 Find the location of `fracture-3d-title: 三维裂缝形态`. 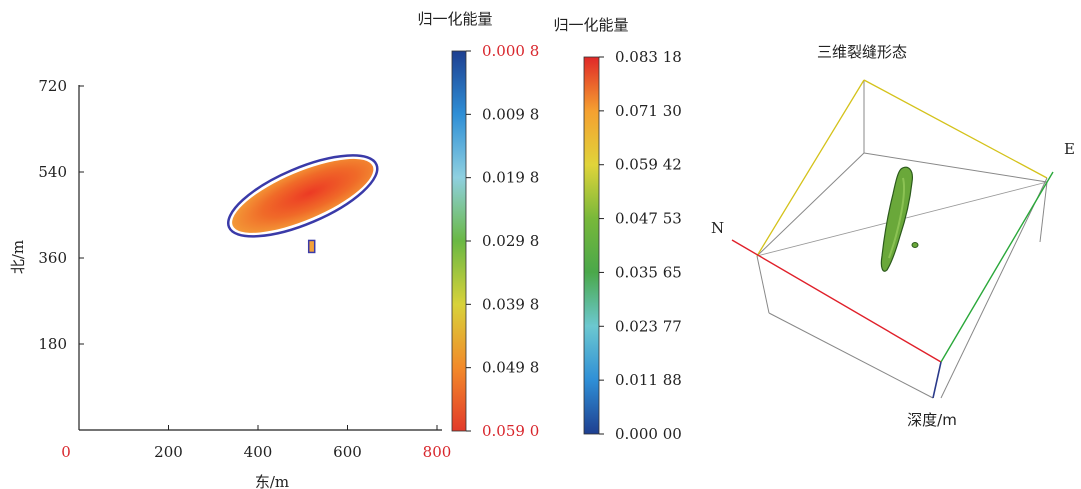

fracture-3d-title: 三维裂缝形态 is located at coordinates (862, 52).